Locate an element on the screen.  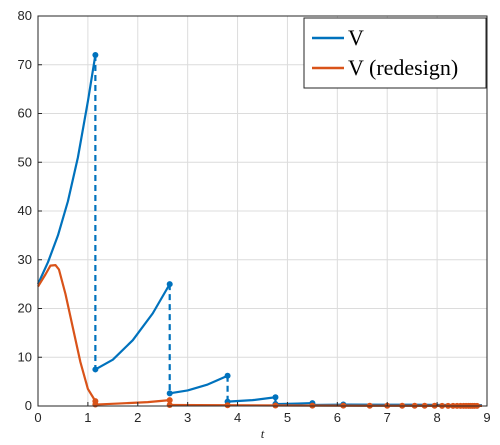
x-tick-label: 4 is located at coordinates (237, 417).